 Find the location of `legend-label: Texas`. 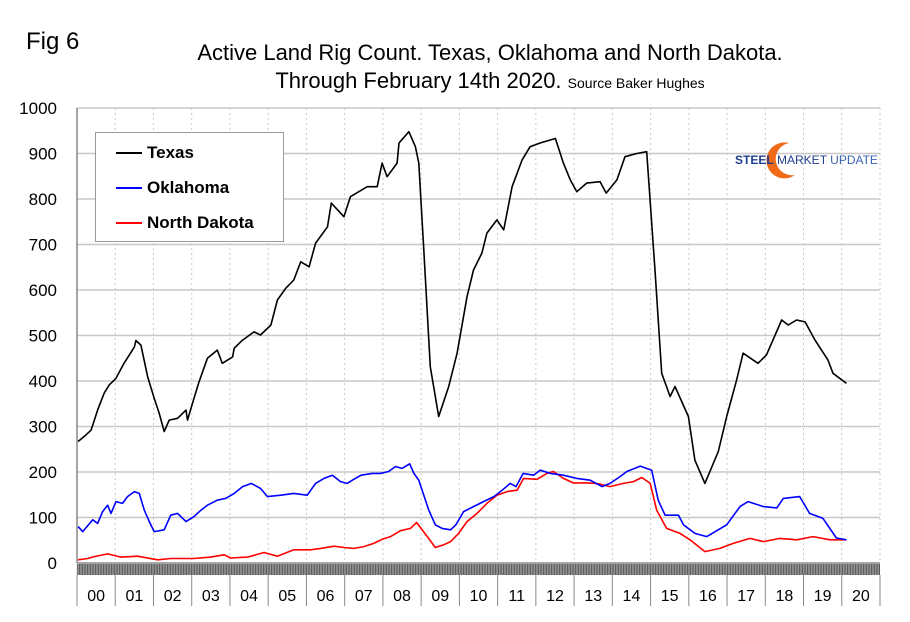

legend-label: Texas is located at coordinates (170, 152).